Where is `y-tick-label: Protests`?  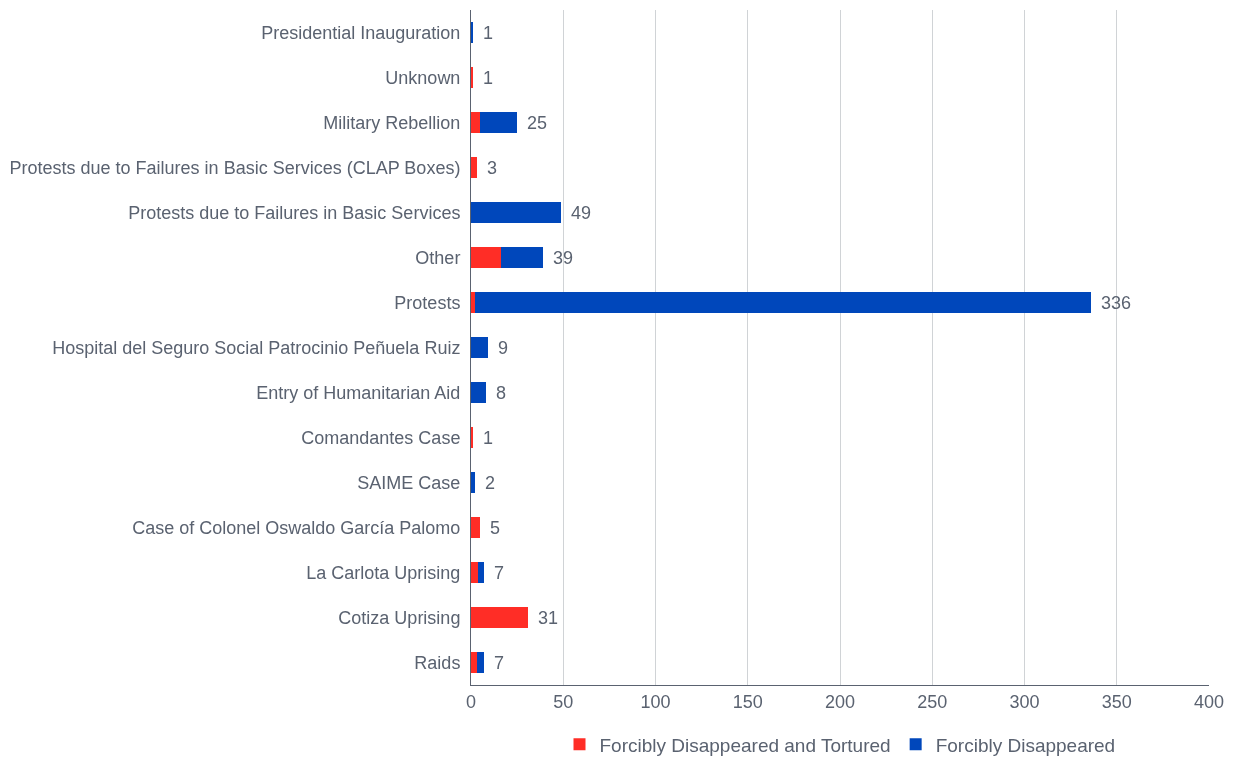 y-tick-label: Protests is located at coordinates (427, 302).